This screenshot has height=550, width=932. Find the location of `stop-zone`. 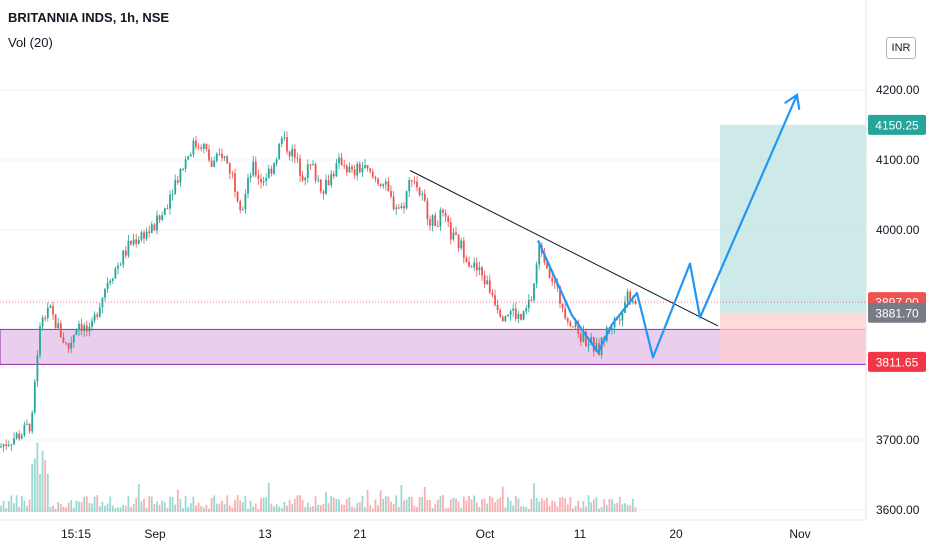

stop-zone is located at coordinates (793, 337).